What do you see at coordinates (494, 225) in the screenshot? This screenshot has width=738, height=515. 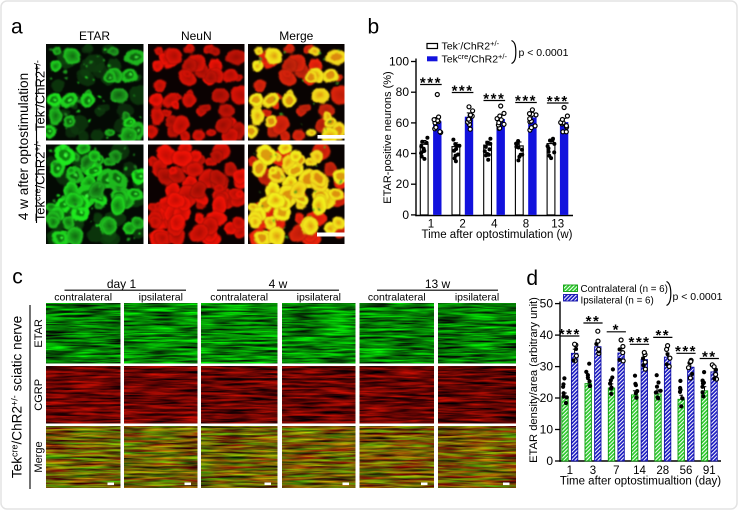 I see `svg-text: 4` at bounding box center [494, 225].